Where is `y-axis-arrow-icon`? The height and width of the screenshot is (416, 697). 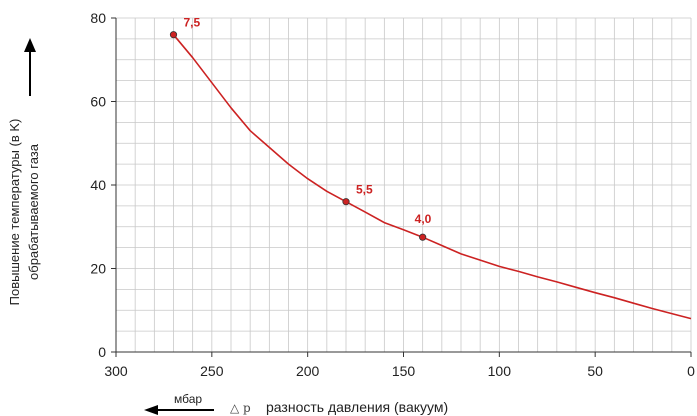
y-axis-arrow-icon is located at coordinates (30, 67).